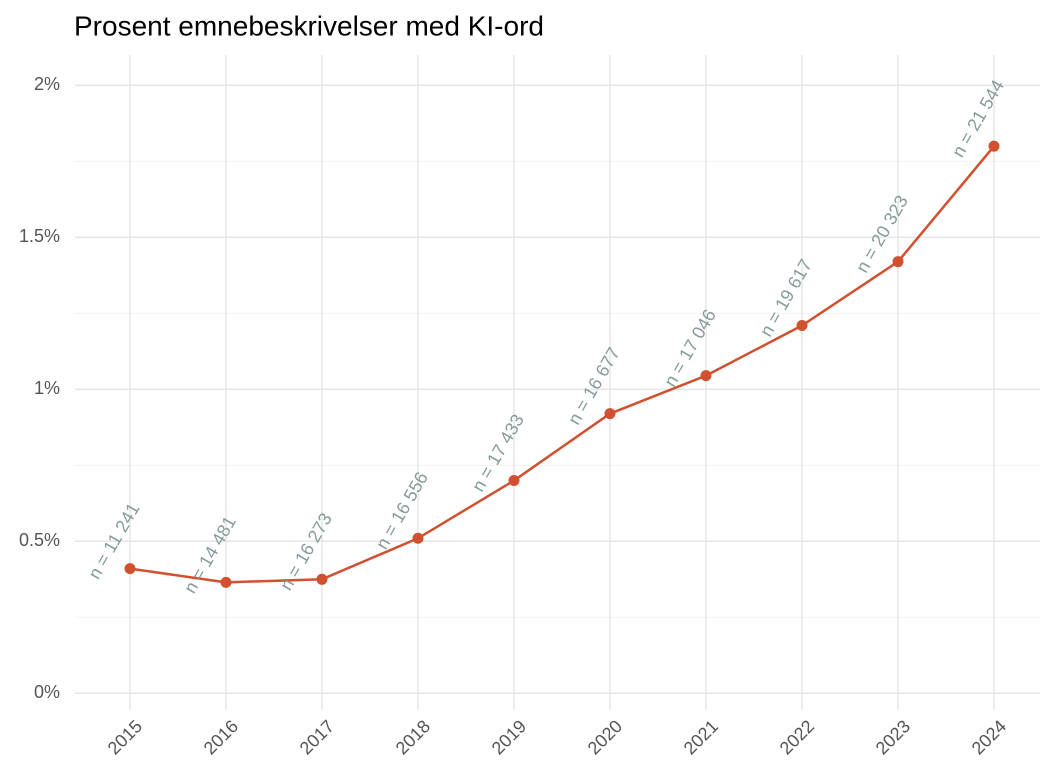 The image size is (1040, 783). Describe the element at coordinates (47, 84) in the screenshot. I see `y-tick-label: 2%` at that location.